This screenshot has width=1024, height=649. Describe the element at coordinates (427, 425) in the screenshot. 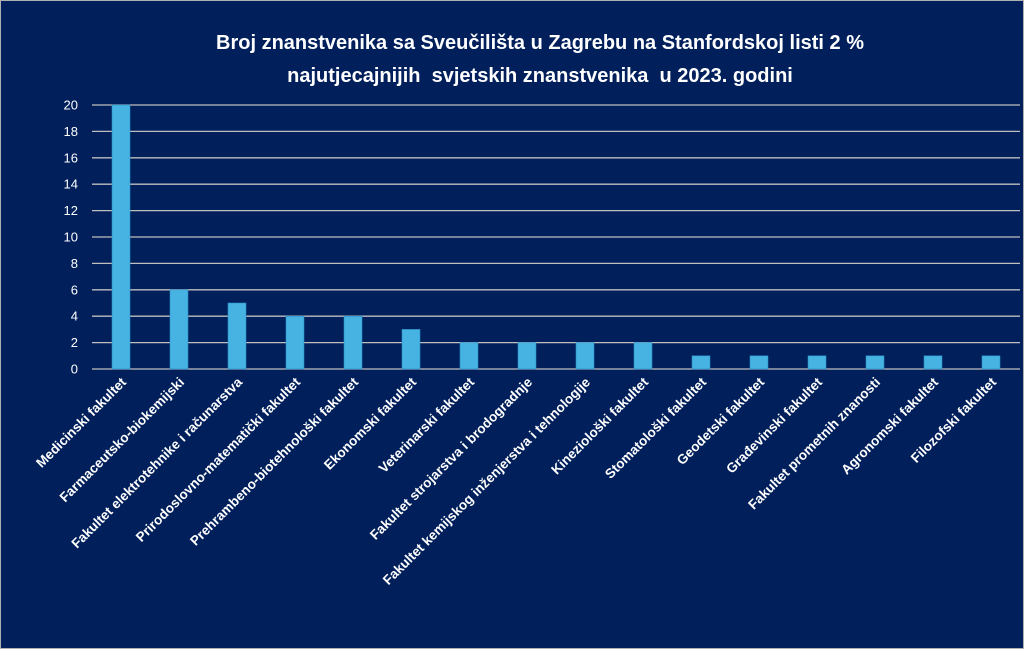

I see `x-category-label: Veterinarski fakultet` at that location.